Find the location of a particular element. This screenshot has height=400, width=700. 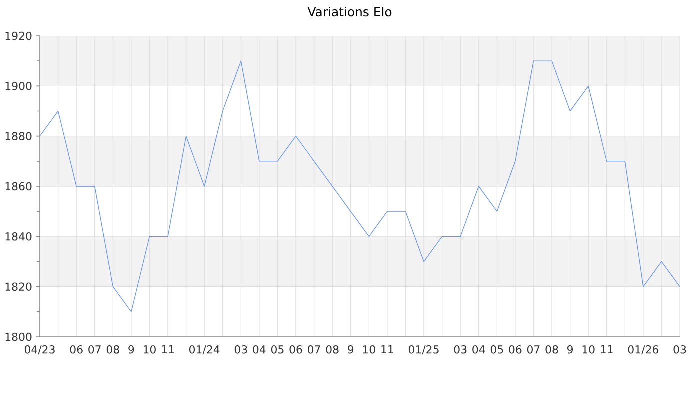

y-tick-label: 1800 is located at coordinates (19, 337).